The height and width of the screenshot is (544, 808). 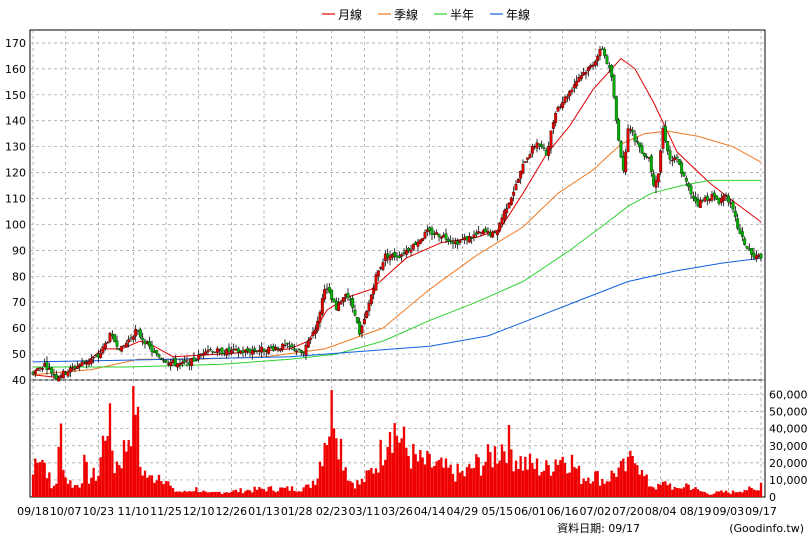 What do you see at coordinates (462, 15) in the screenshot?
I see `legend-halfyear-label: 半年` at bounding box center [462, 15].